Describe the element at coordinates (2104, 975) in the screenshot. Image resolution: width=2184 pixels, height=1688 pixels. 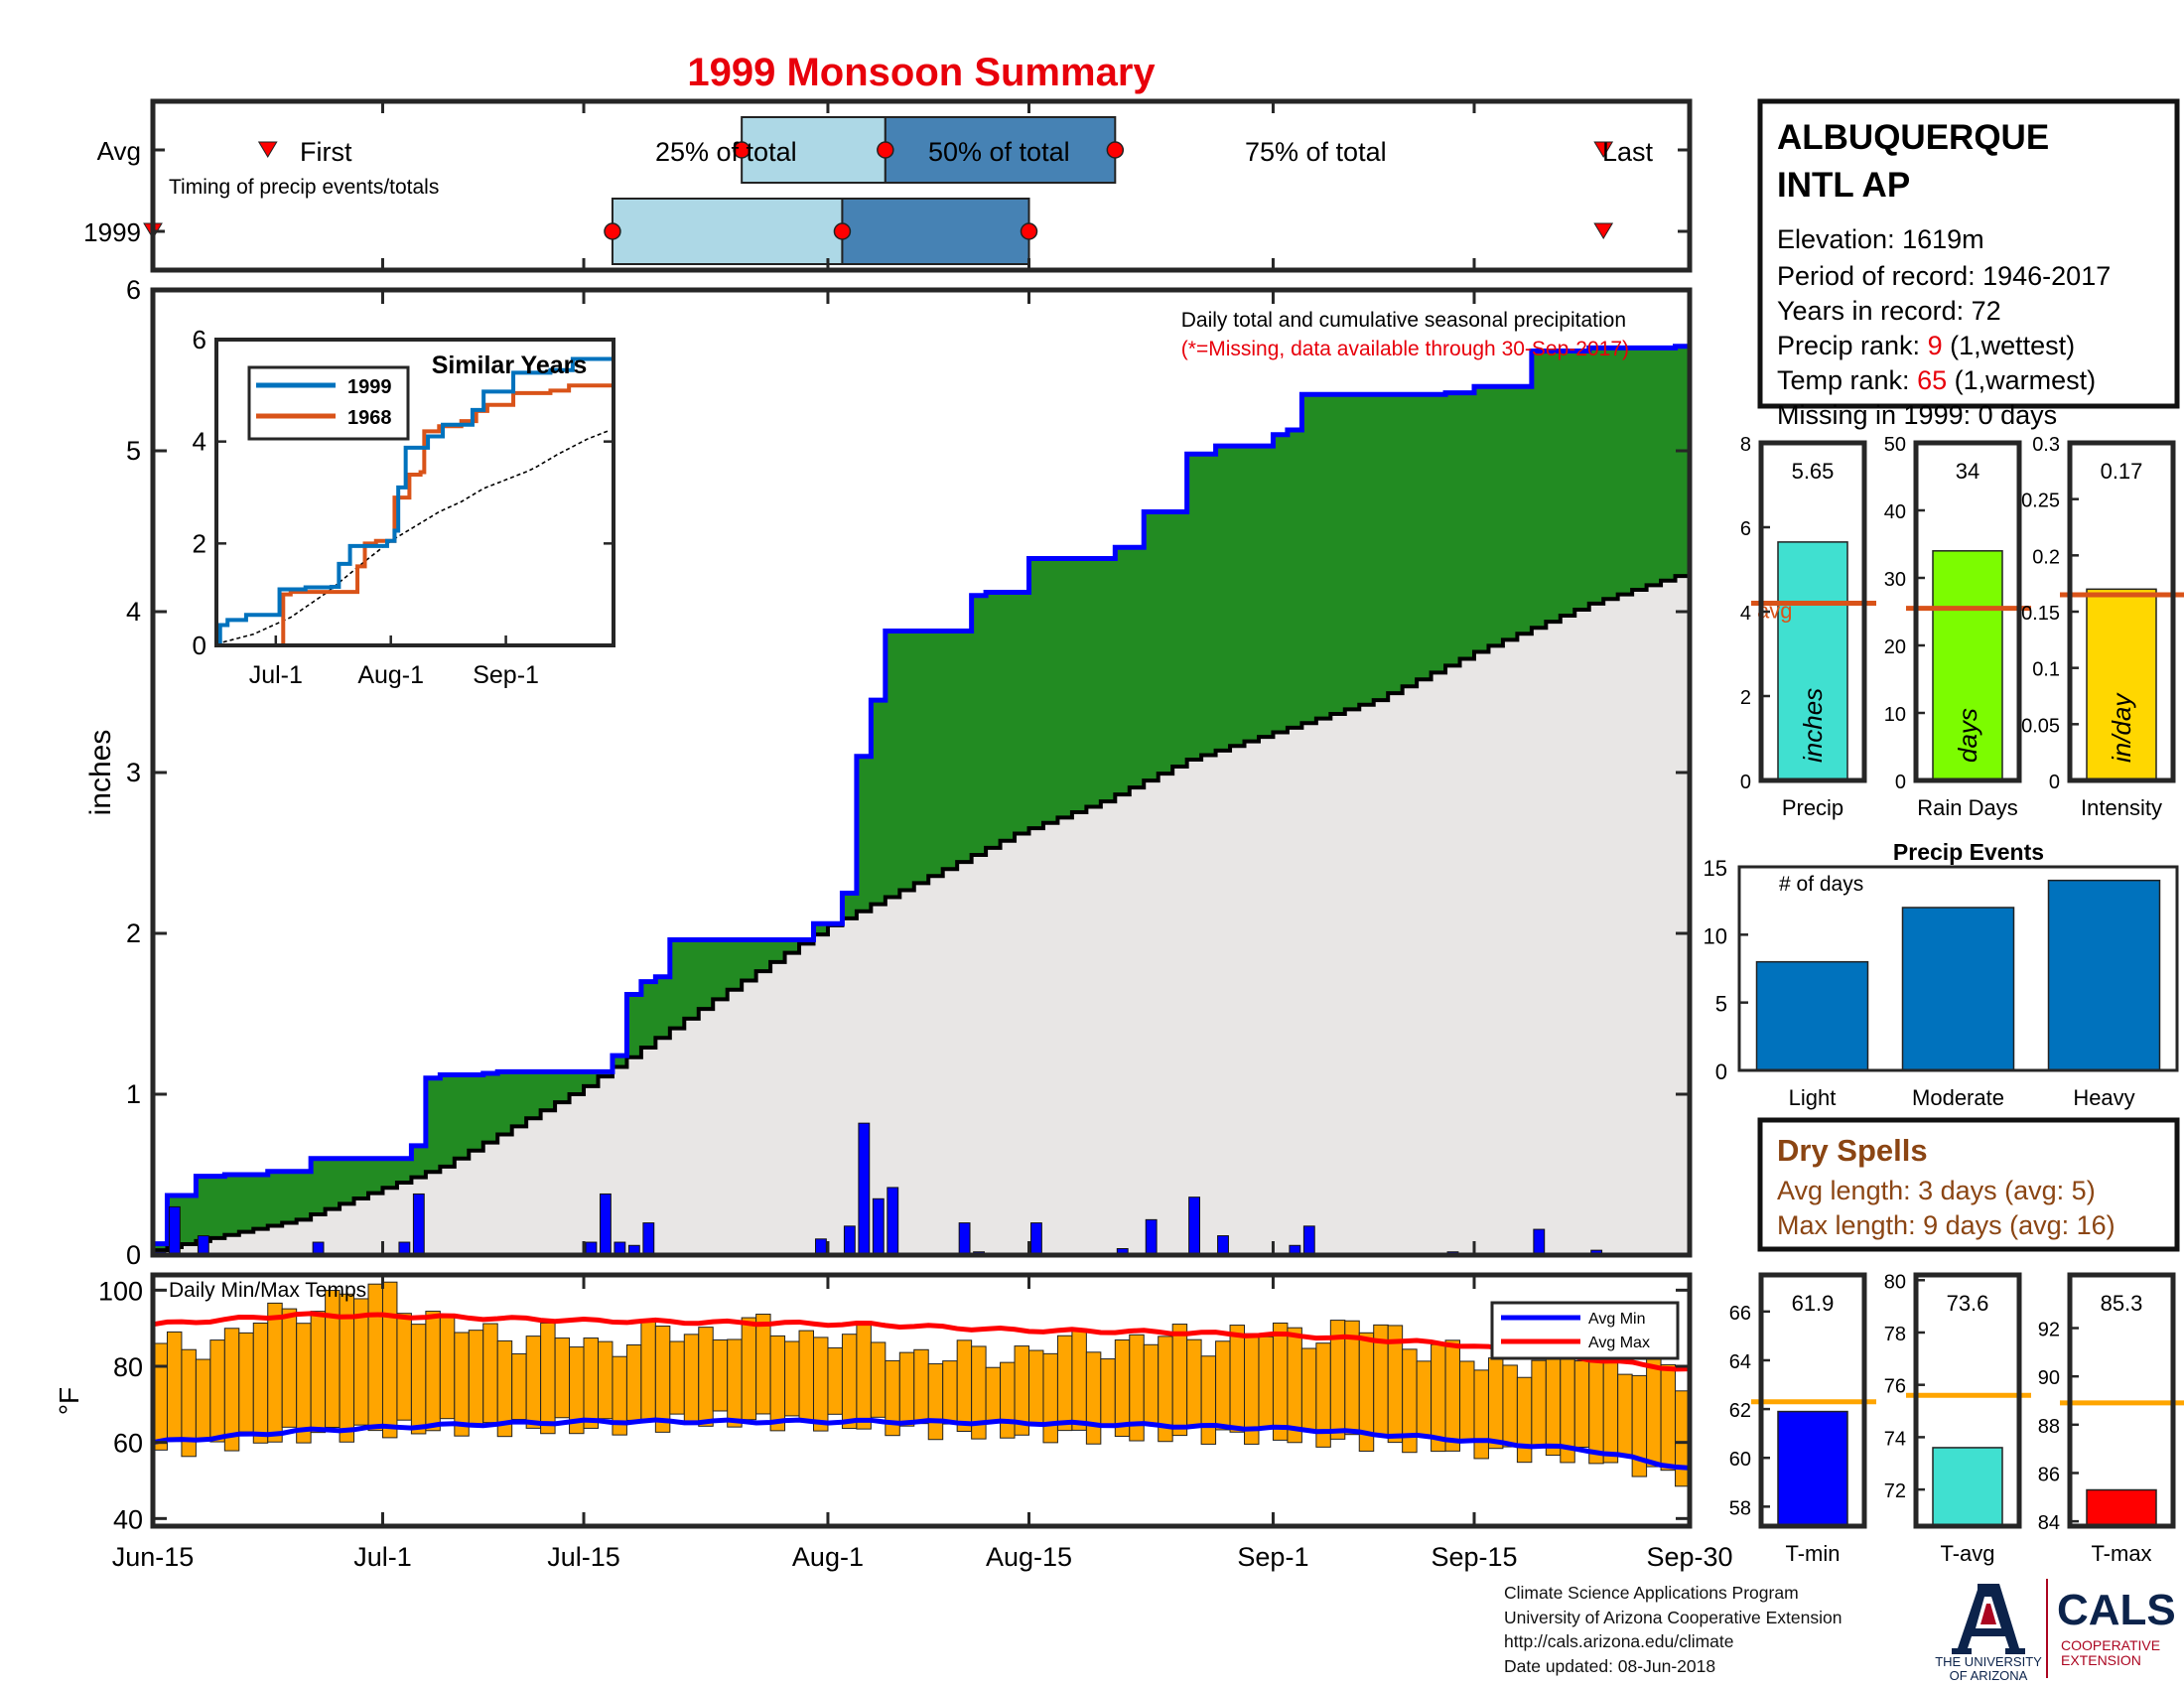
I see `event-bar-heavy` at that location.